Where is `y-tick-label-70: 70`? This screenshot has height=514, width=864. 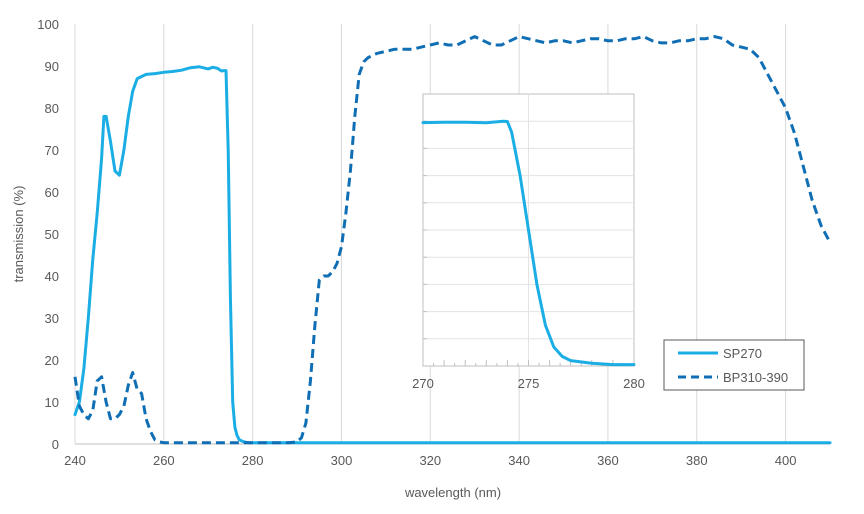
y-tick-label-70: 70 is located at coordinates (52, 150).